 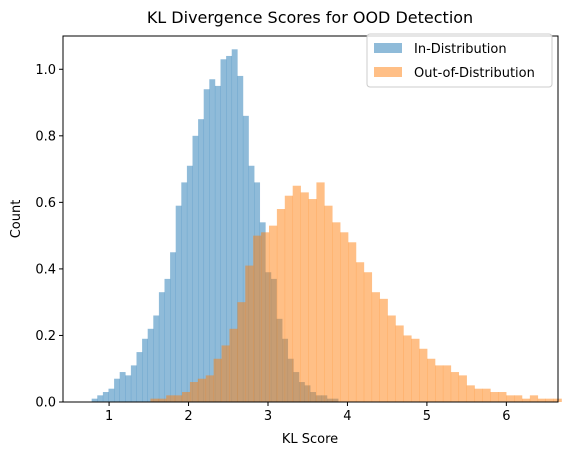 I want to click on legend-label-in-distribution: In-Distribution, so click(x=460, y=49).